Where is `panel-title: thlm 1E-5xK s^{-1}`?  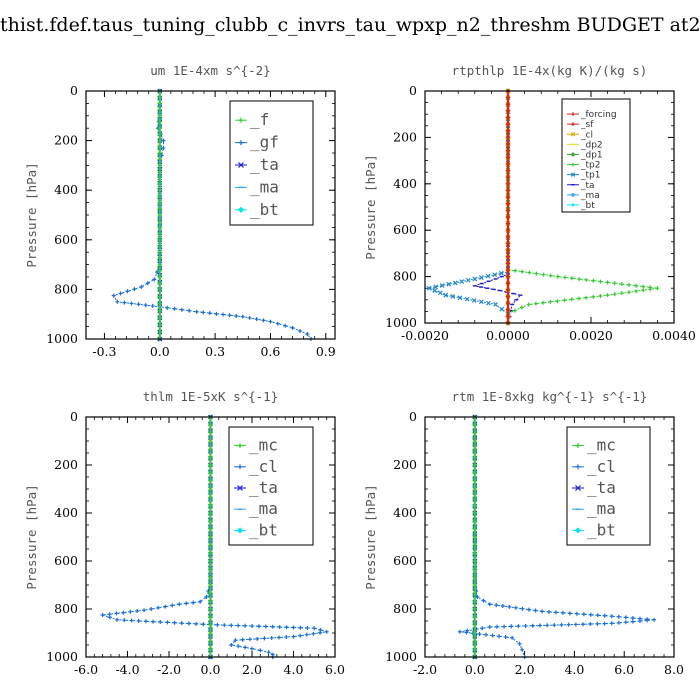 panel-title: thlm 1E-5xK s^{-1} is located at coordinates (210, 396).